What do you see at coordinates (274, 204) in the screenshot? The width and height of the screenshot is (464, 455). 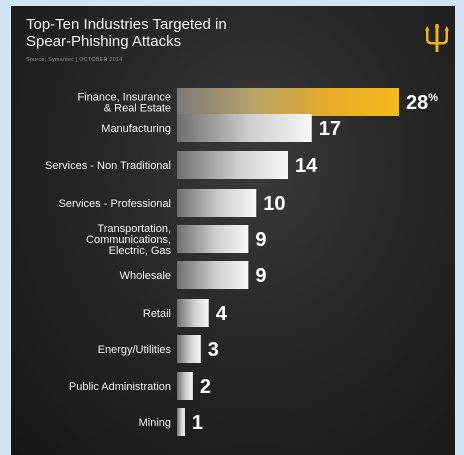 I see `value-label-3: 10` at bounding box center [274, 204].